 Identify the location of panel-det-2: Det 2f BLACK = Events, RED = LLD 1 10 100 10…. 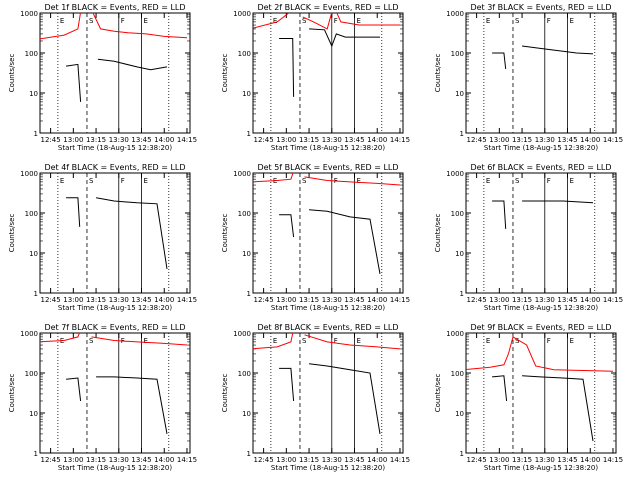
(315, 77).